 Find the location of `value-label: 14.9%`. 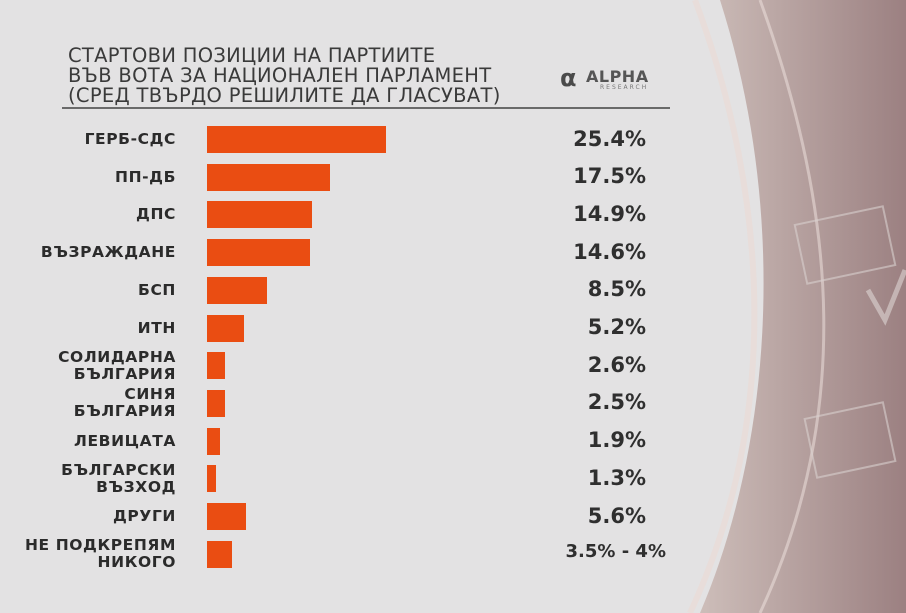

value-label: 14.9% is located at coordinates (609, 213).